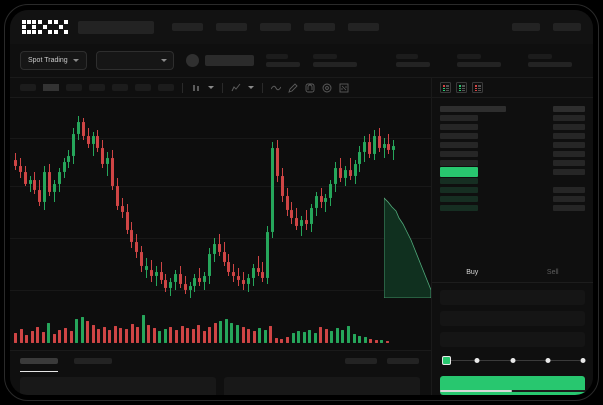 The height and width of the screenshot is (405, 603). I want to click on tab-buy: Buy, so click(472, 272).